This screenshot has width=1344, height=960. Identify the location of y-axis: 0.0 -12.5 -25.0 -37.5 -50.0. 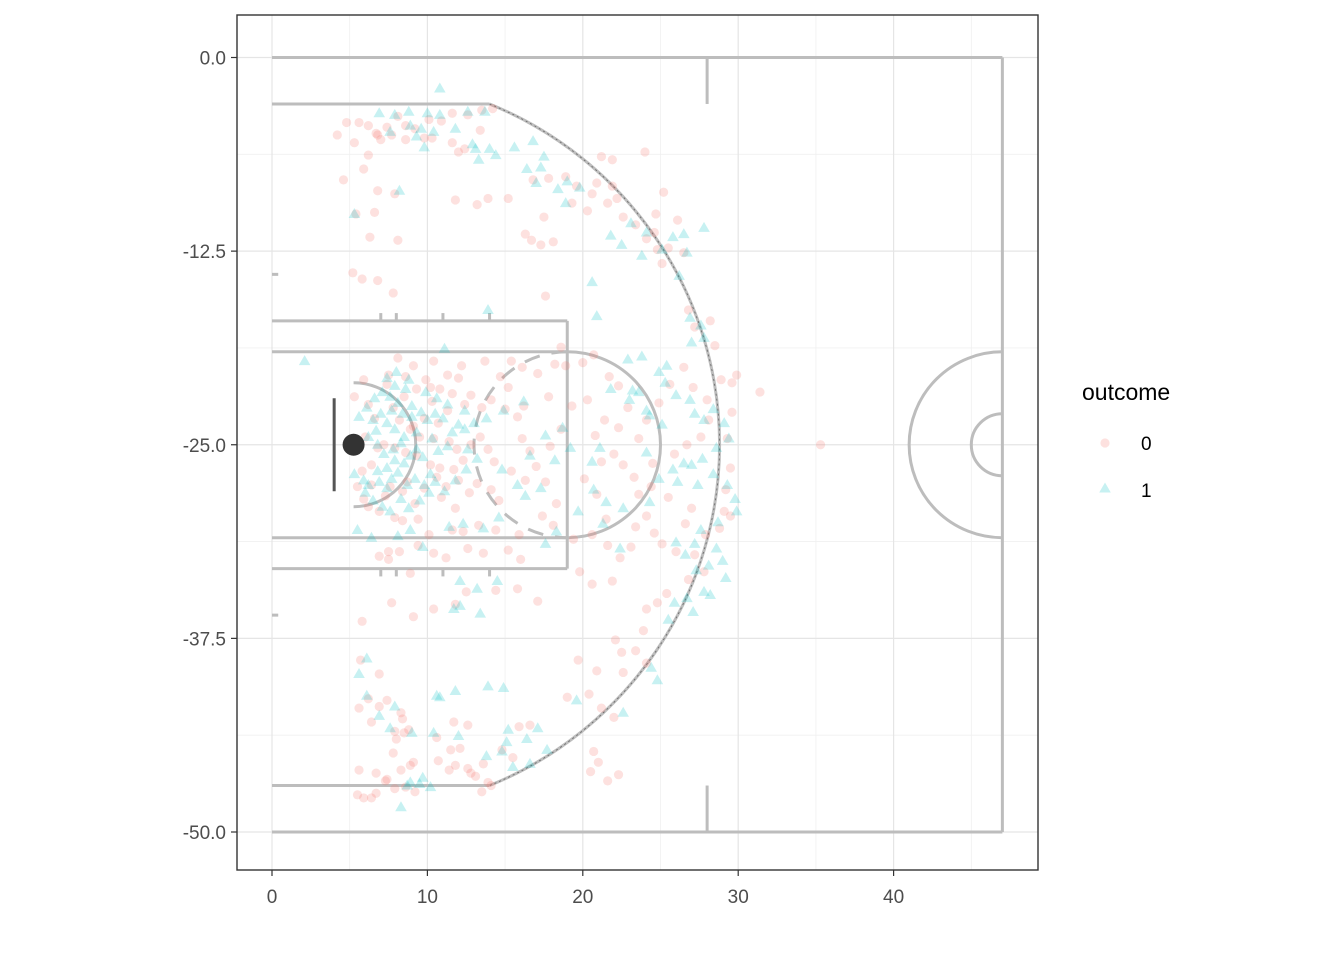
(210, 446).